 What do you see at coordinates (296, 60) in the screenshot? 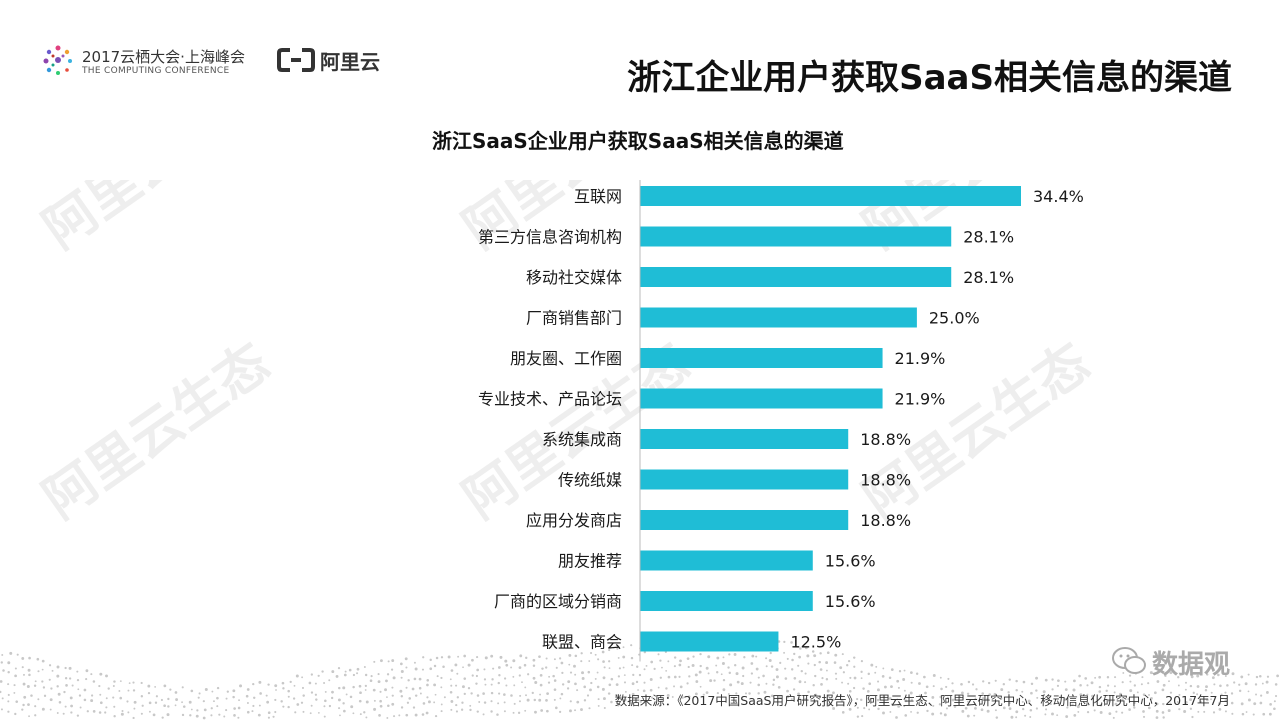
I see `aliyun-bracket-icon` at bounding box center [296, 60].